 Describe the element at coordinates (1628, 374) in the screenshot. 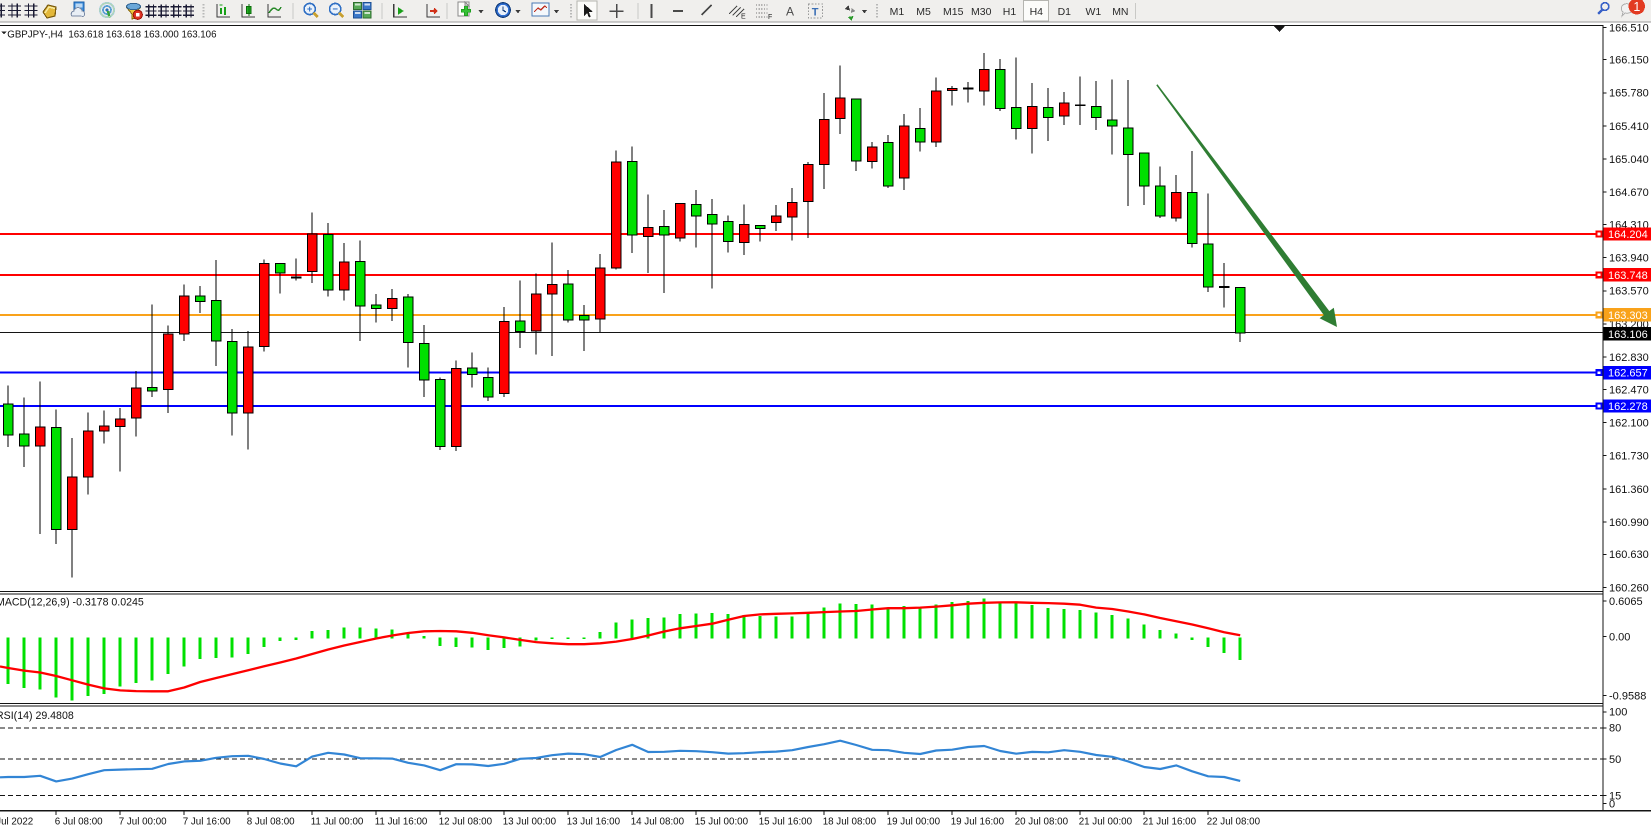

I see `svg-text: 162.657` at that location.